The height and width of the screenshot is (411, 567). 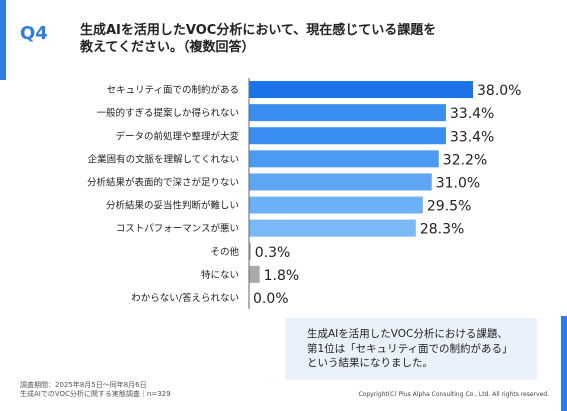 What do you see at coordinates (220, 275) in the screenshot?
I see `category-label: 特にない` at bounding box center [220, 275].